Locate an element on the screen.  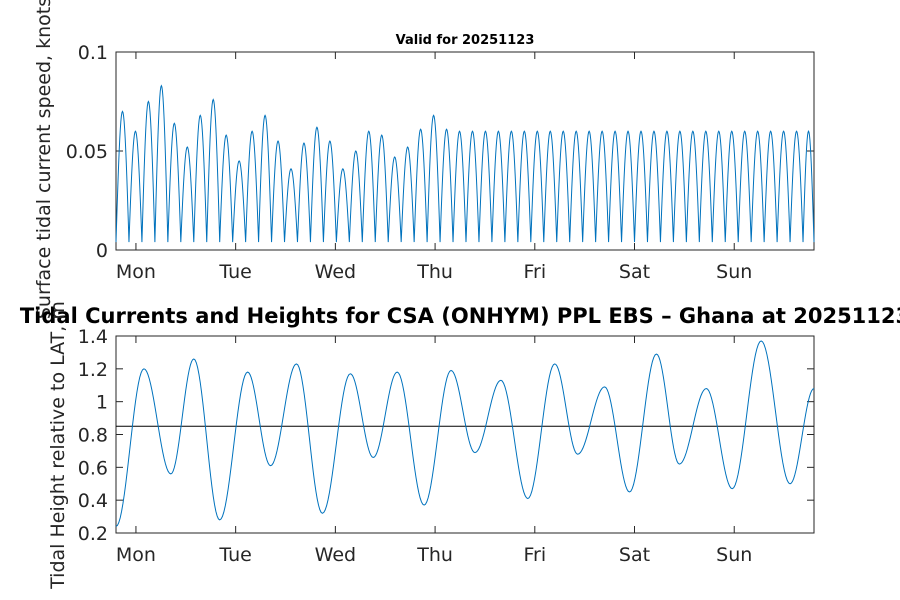
tidal-height-y-axis-label: Tidal Height relative to LAT, m is located at coordinates (58, 445).